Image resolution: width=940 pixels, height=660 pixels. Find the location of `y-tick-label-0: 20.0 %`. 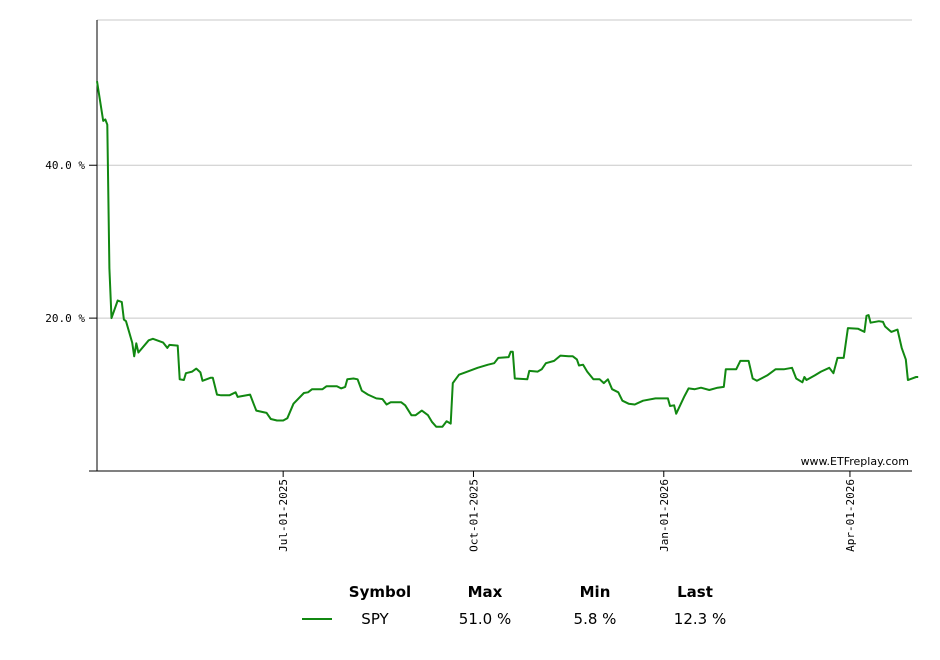

y-tick-label-0: 20.0 % is located at coordinates (65, 318).